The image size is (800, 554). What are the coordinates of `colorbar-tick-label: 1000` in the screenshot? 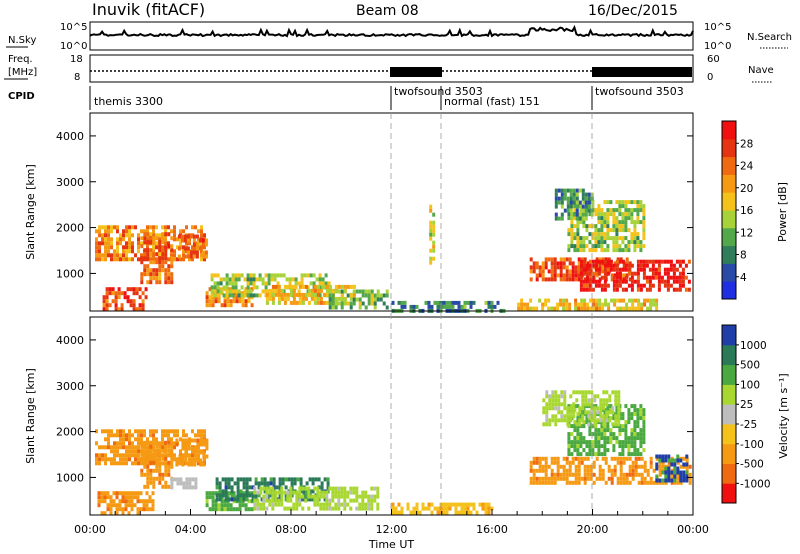 It's located at (753, 346).